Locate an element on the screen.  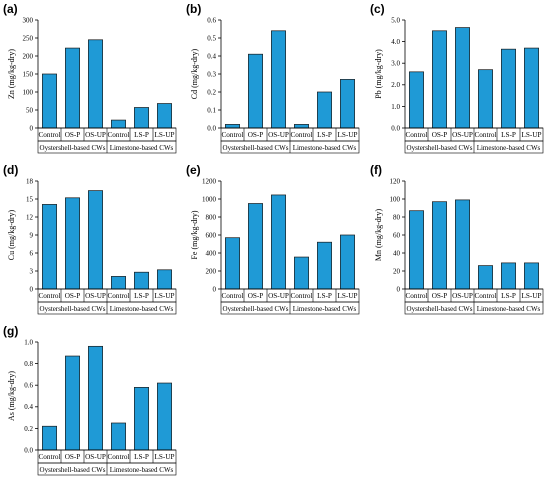
y-tick-label: 12 is located at coordinates (30, 217).